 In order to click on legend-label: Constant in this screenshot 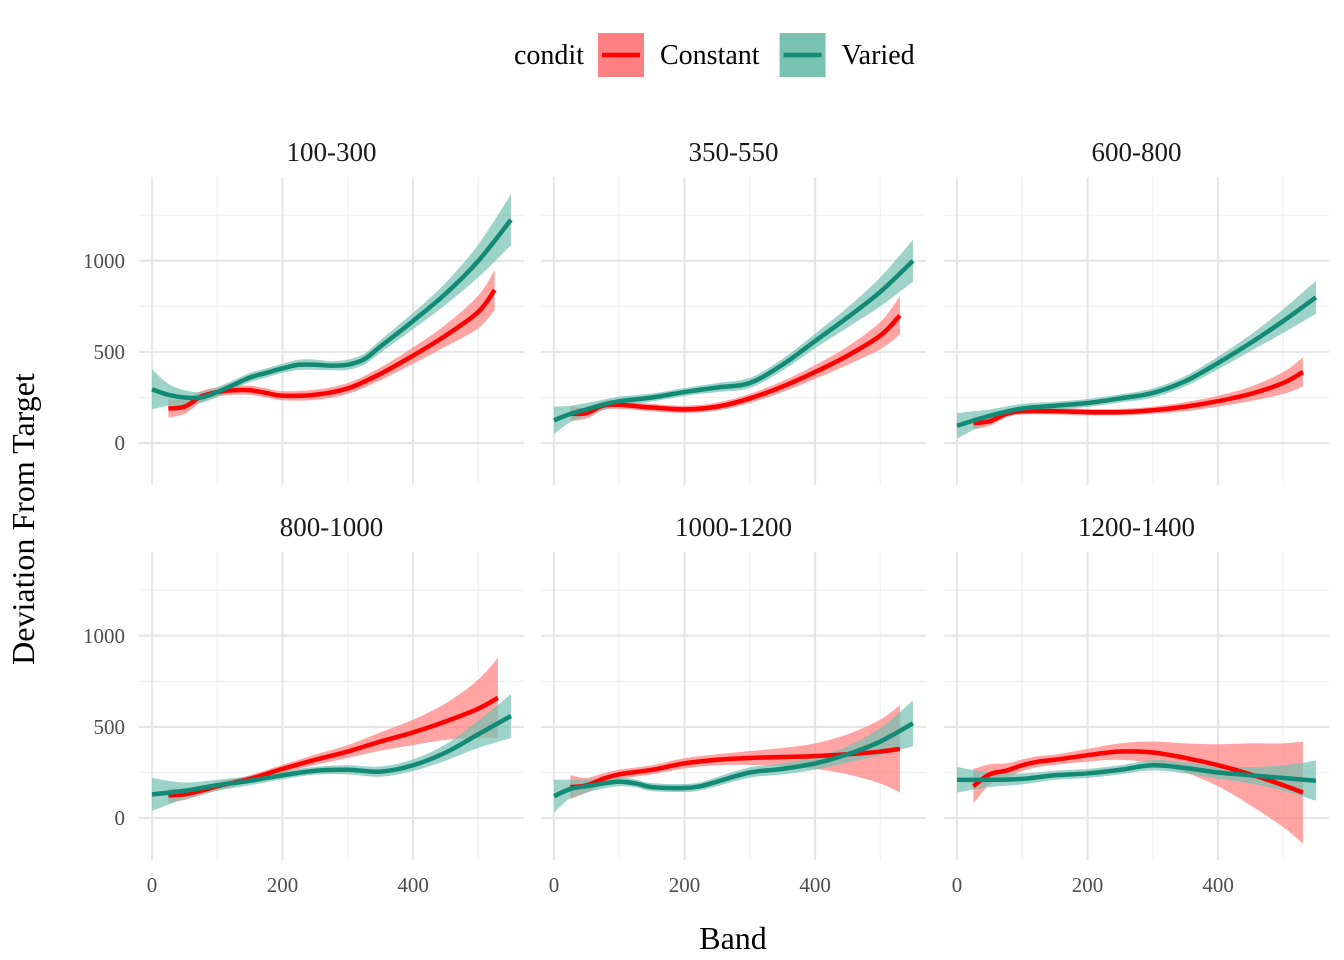, I will do `click(710, 55)`.